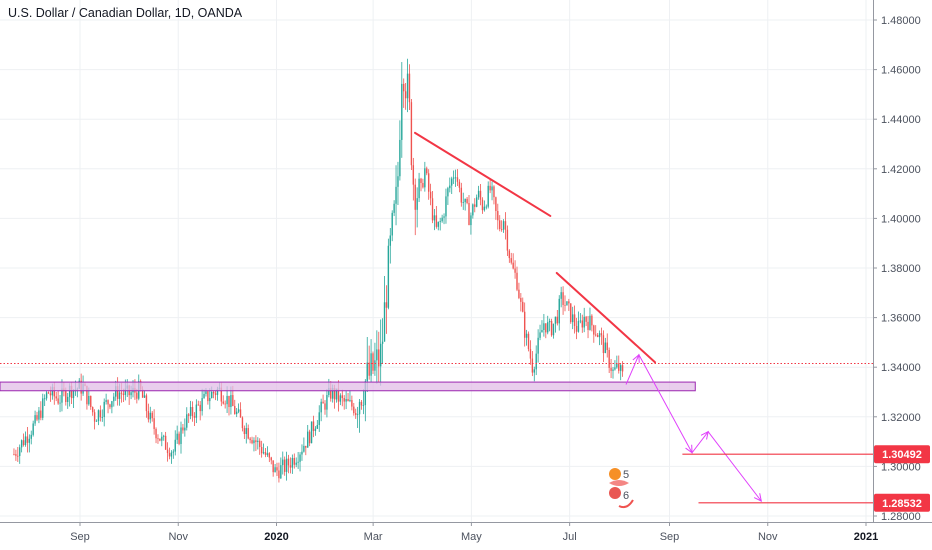 The width and height of the screenshot is (932, 550). What do you see at coordinates (474, 532) in the screenshot?
I see `time-axis: Sep Nov 2020 Mar May Jul Sep Nov 2021` at bounding box center [474, 532].